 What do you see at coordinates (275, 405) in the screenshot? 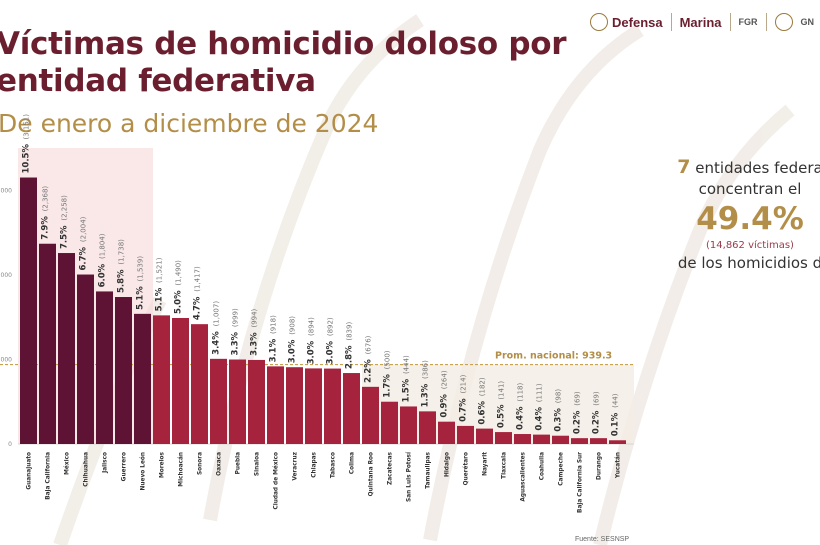
I see `bar-ciudad-de-m-xico` at bounding box center [275, 405].